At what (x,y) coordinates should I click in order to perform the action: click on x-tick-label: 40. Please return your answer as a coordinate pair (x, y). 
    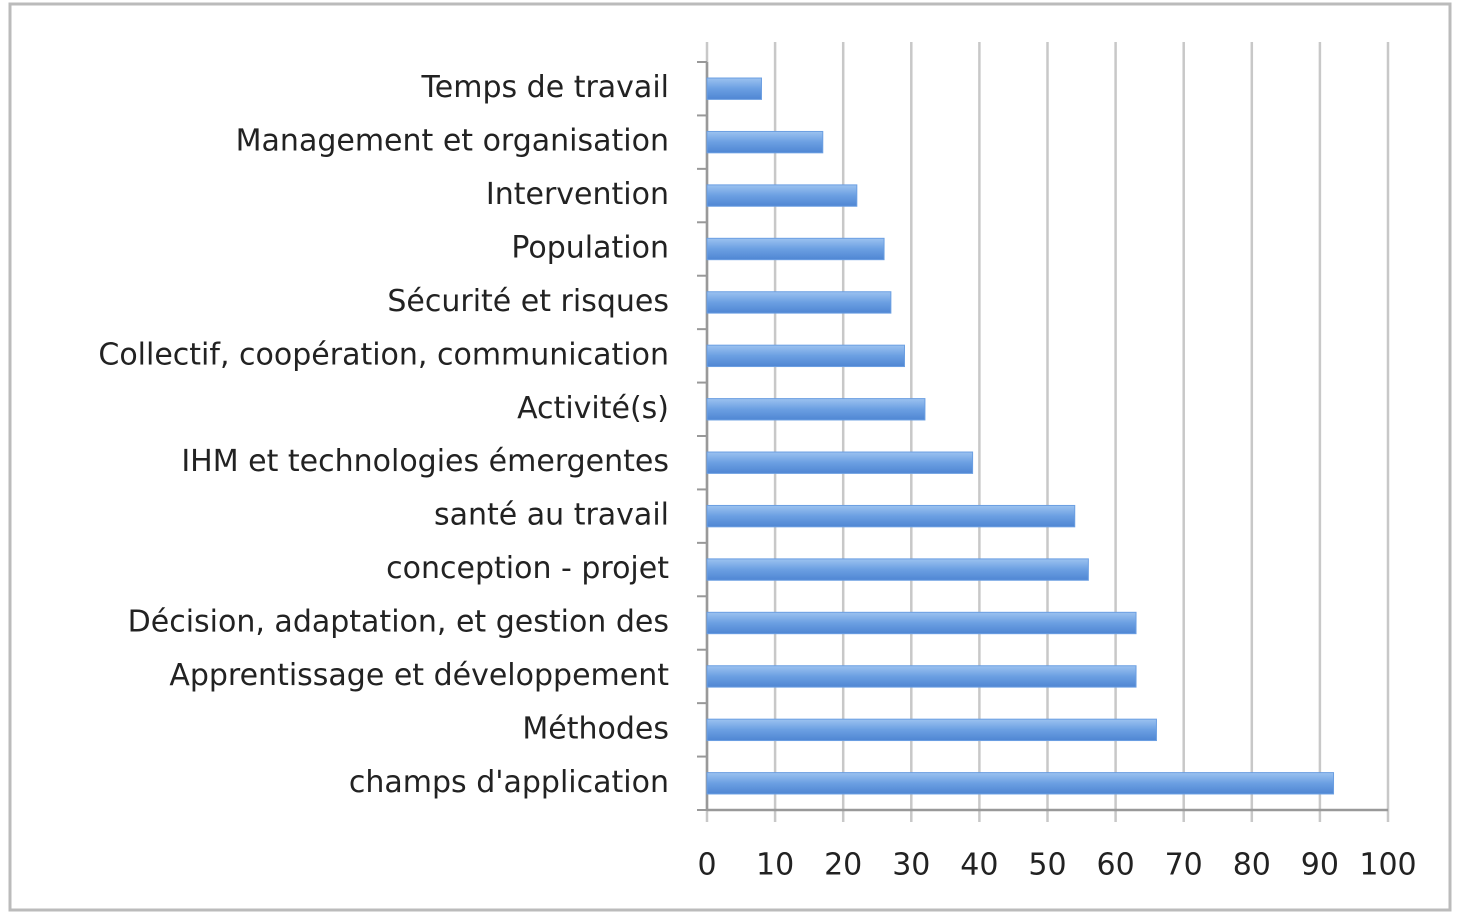
    Looking at the image, I should click on (979, 865).